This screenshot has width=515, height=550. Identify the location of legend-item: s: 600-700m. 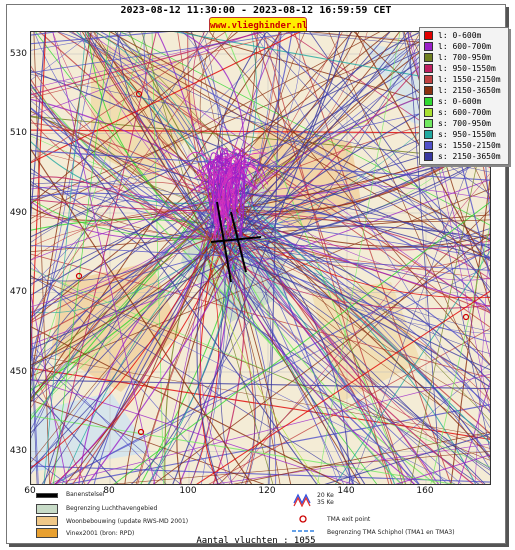
(464, 112).